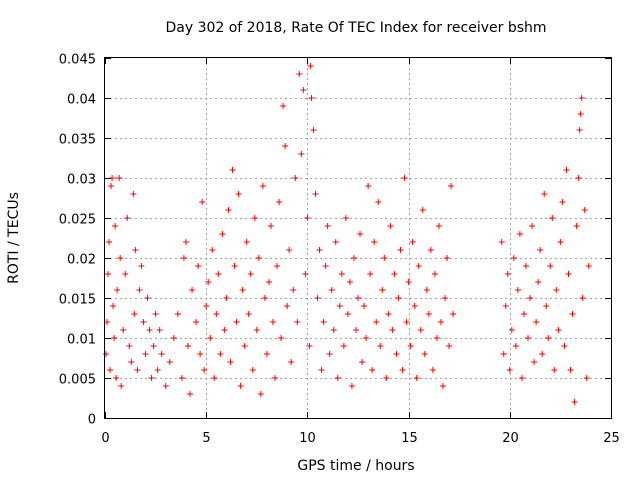 The image size is (640, 480). Describe the element at coordinates (77, 380) in the screenshot. I see `y-tick-label: 0.005` at that location.